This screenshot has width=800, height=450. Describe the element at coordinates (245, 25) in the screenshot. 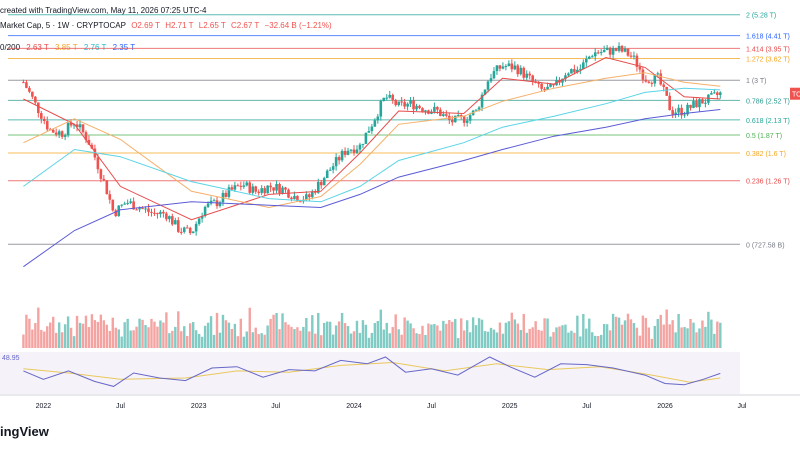

I see `ohlc-close: C2.67 T` at that location.